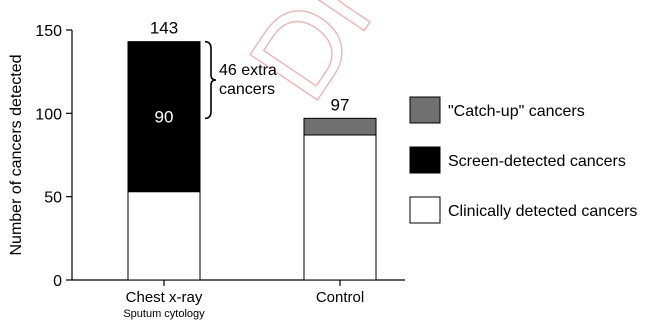 This screenshot has width=665, height=323. I want to click on y-tick-label: 50, so click(53, 198).